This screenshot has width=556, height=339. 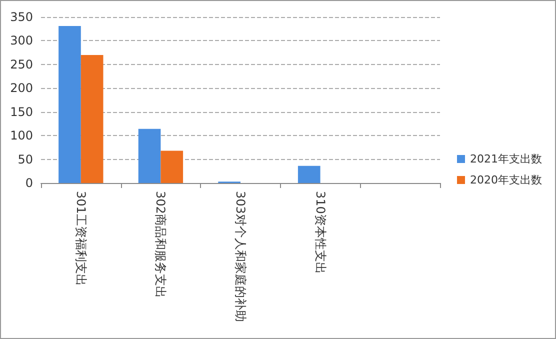 What do you see at coordinates (506, 180) in the screenshot?
I see `legend-label: 2020年支出数` at bounding box center [506, 180].